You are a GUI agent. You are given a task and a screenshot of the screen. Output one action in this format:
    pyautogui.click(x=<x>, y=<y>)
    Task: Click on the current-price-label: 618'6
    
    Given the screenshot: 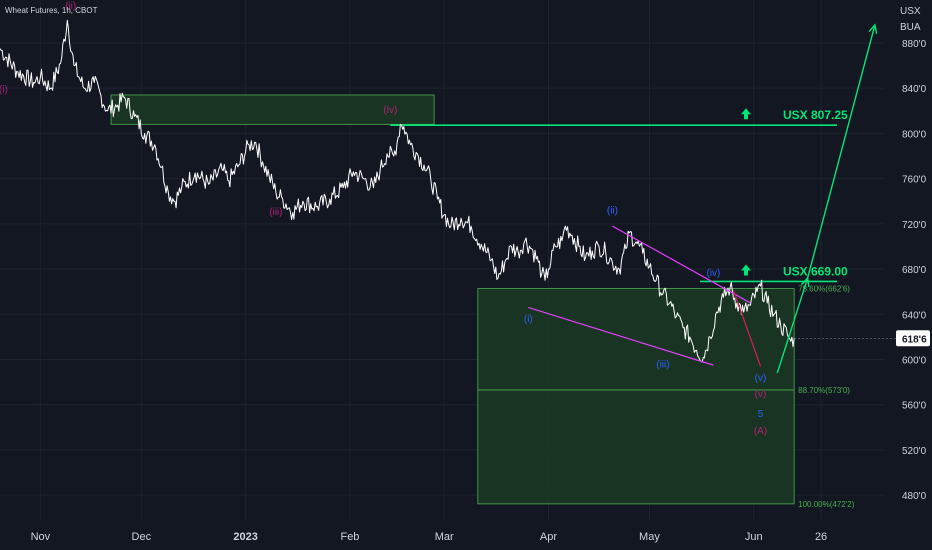 What is the action you would take?
    pyautogui.click(x=914, y=339)
    